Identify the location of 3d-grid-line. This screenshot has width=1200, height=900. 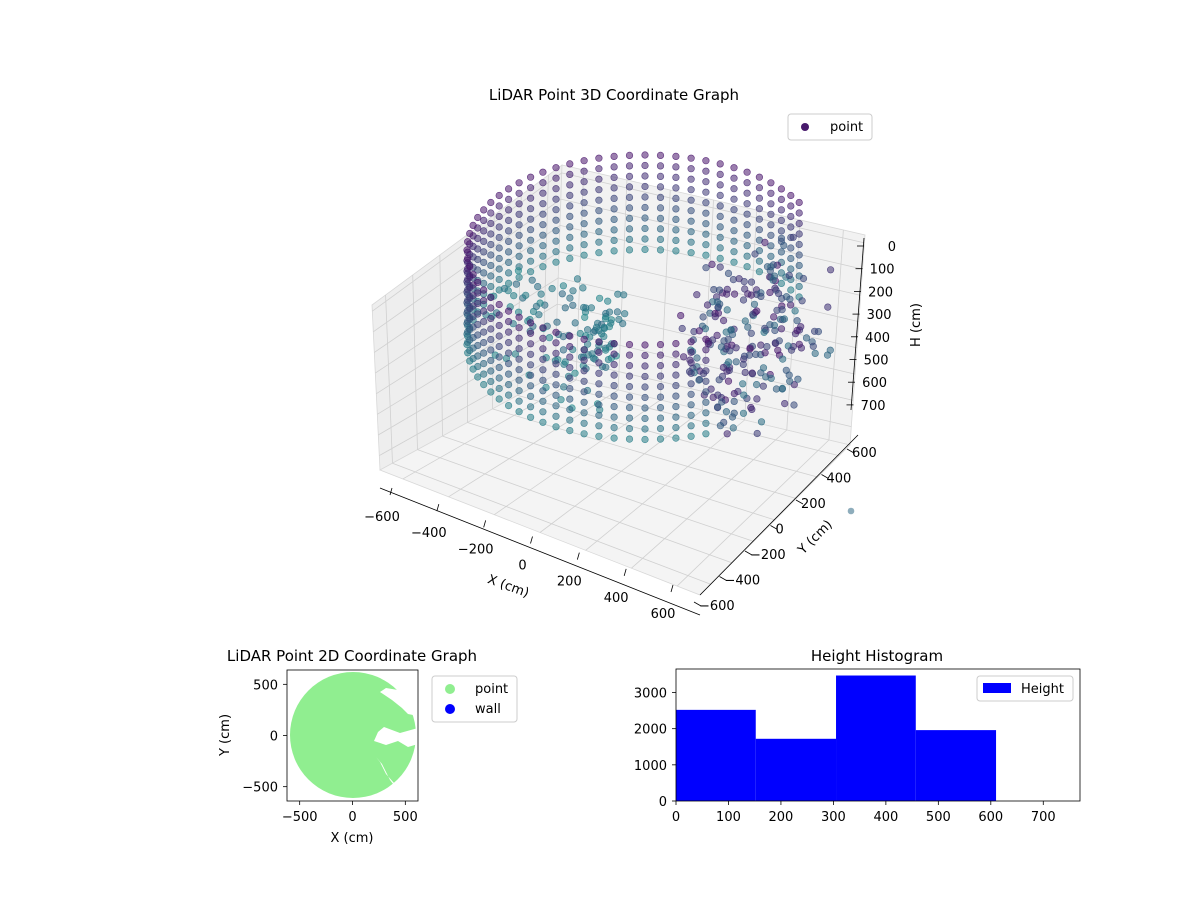
(617, 336).